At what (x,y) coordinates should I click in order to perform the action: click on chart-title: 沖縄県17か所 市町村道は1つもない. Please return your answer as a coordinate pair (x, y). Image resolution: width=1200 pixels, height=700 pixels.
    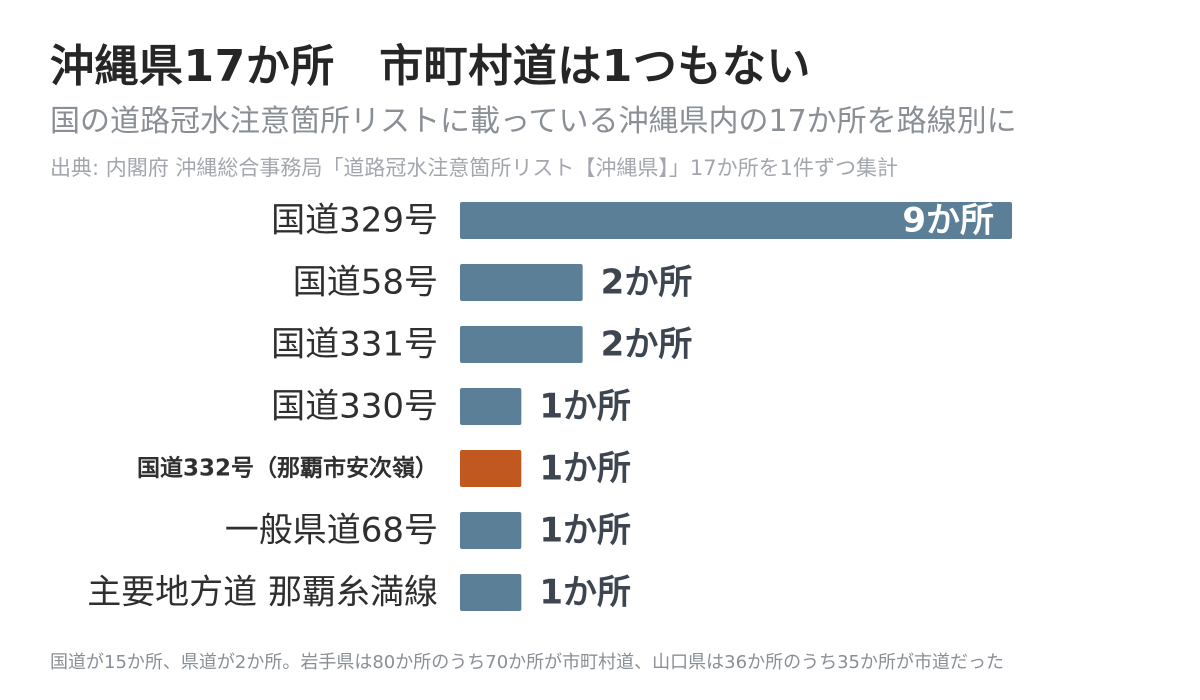
    Looking at the image, I should click on (430, 66).